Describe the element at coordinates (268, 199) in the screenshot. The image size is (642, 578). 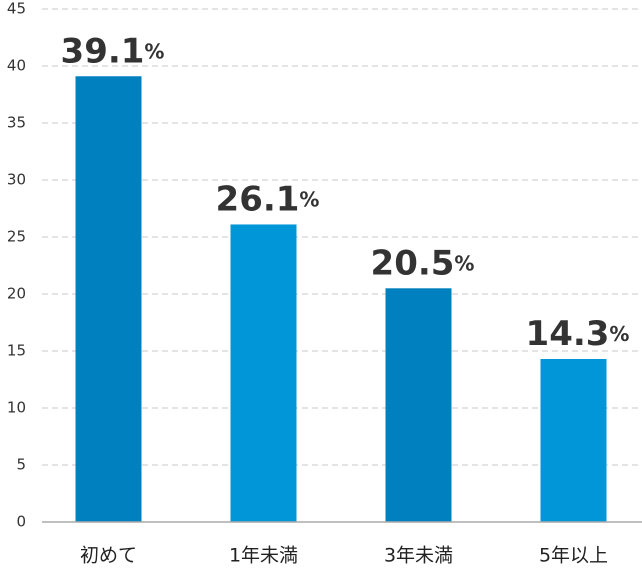
I see `value-label: 26.1%` at that location.